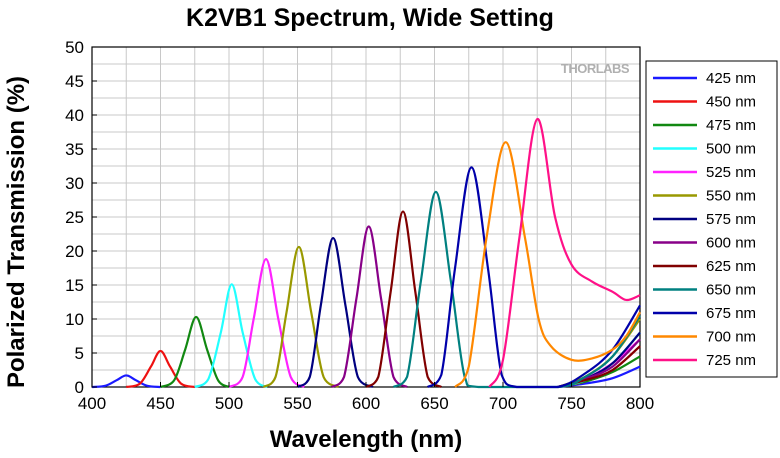 Image resolution: width=780 pixels, height=458 pixels. What do you see at coordinates (366, 403) in the screenshot?
I see `x-tick-label: 600` at bounding box center [366, 403].